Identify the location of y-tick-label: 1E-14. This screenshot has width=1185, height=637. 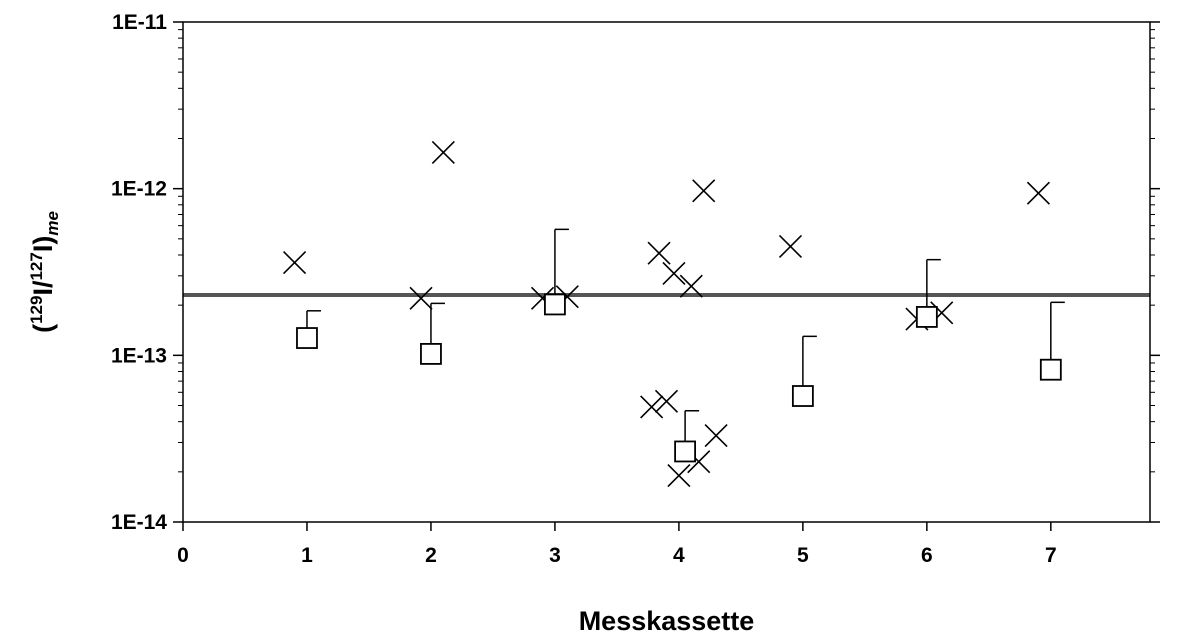
(139, 522).